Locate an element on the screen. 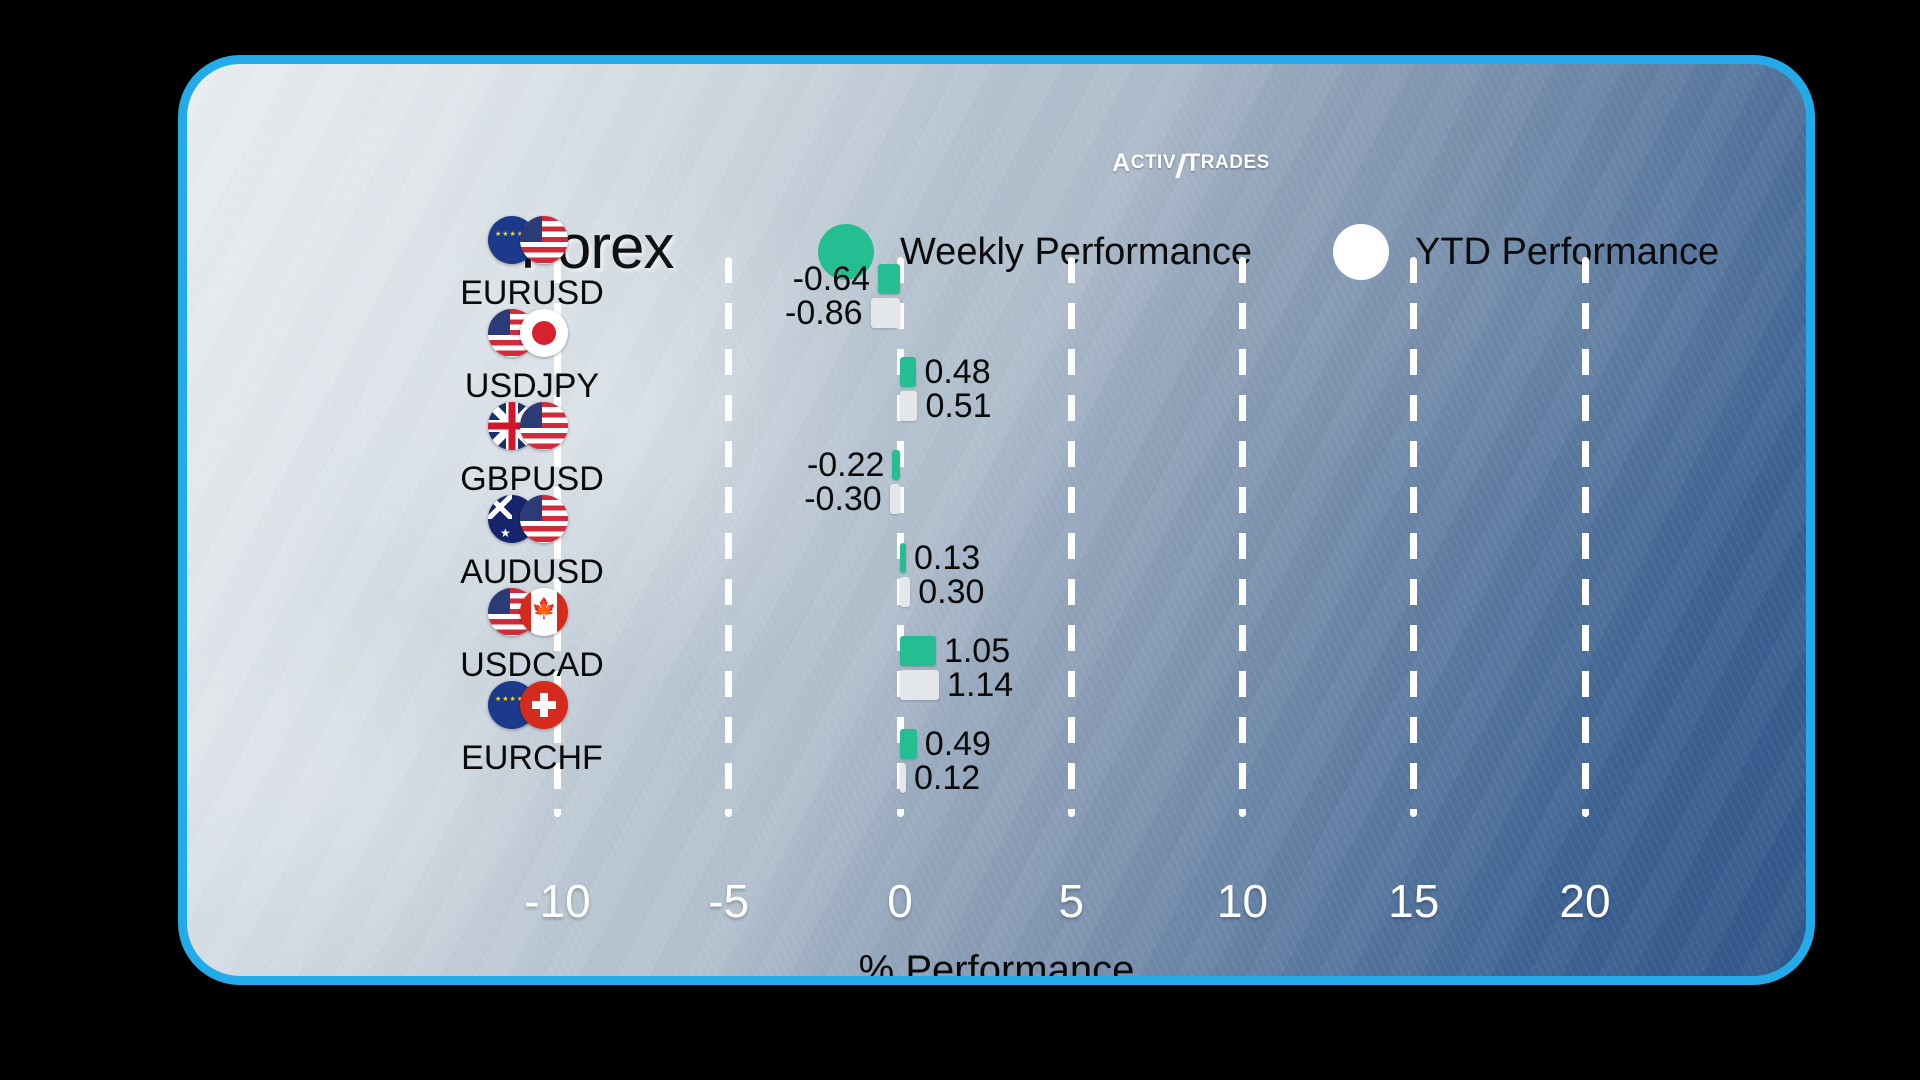 Image resolution: width=1920 pixels, height=1080 pixels. bar-usdcad-weekly is located at coordinates (918, 651).